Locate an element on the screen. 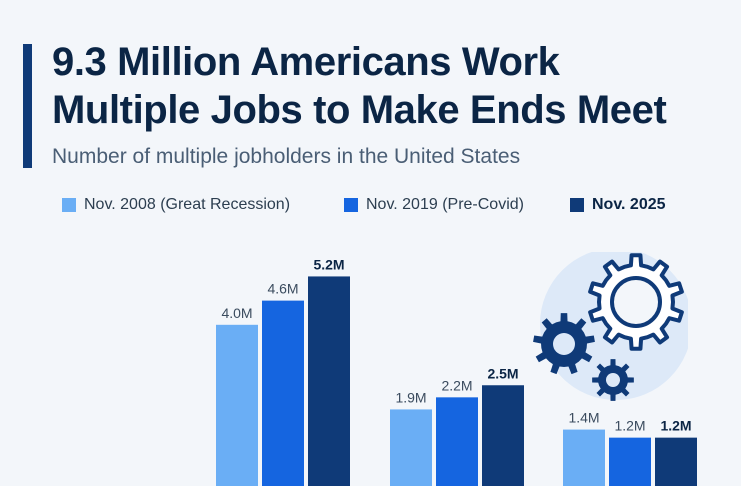 This screenshot has height=486, width=741. data-label-2025-group-2: 2.5M is located at coordinates (502, 373).